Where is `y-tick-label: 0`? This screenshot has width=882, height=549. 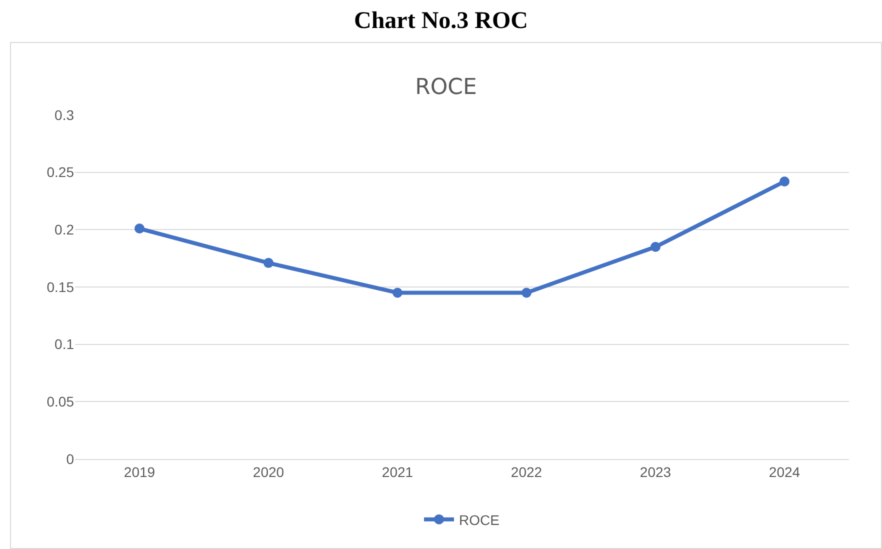
y-tick-label: 0 is located at coordinates (70, 458).